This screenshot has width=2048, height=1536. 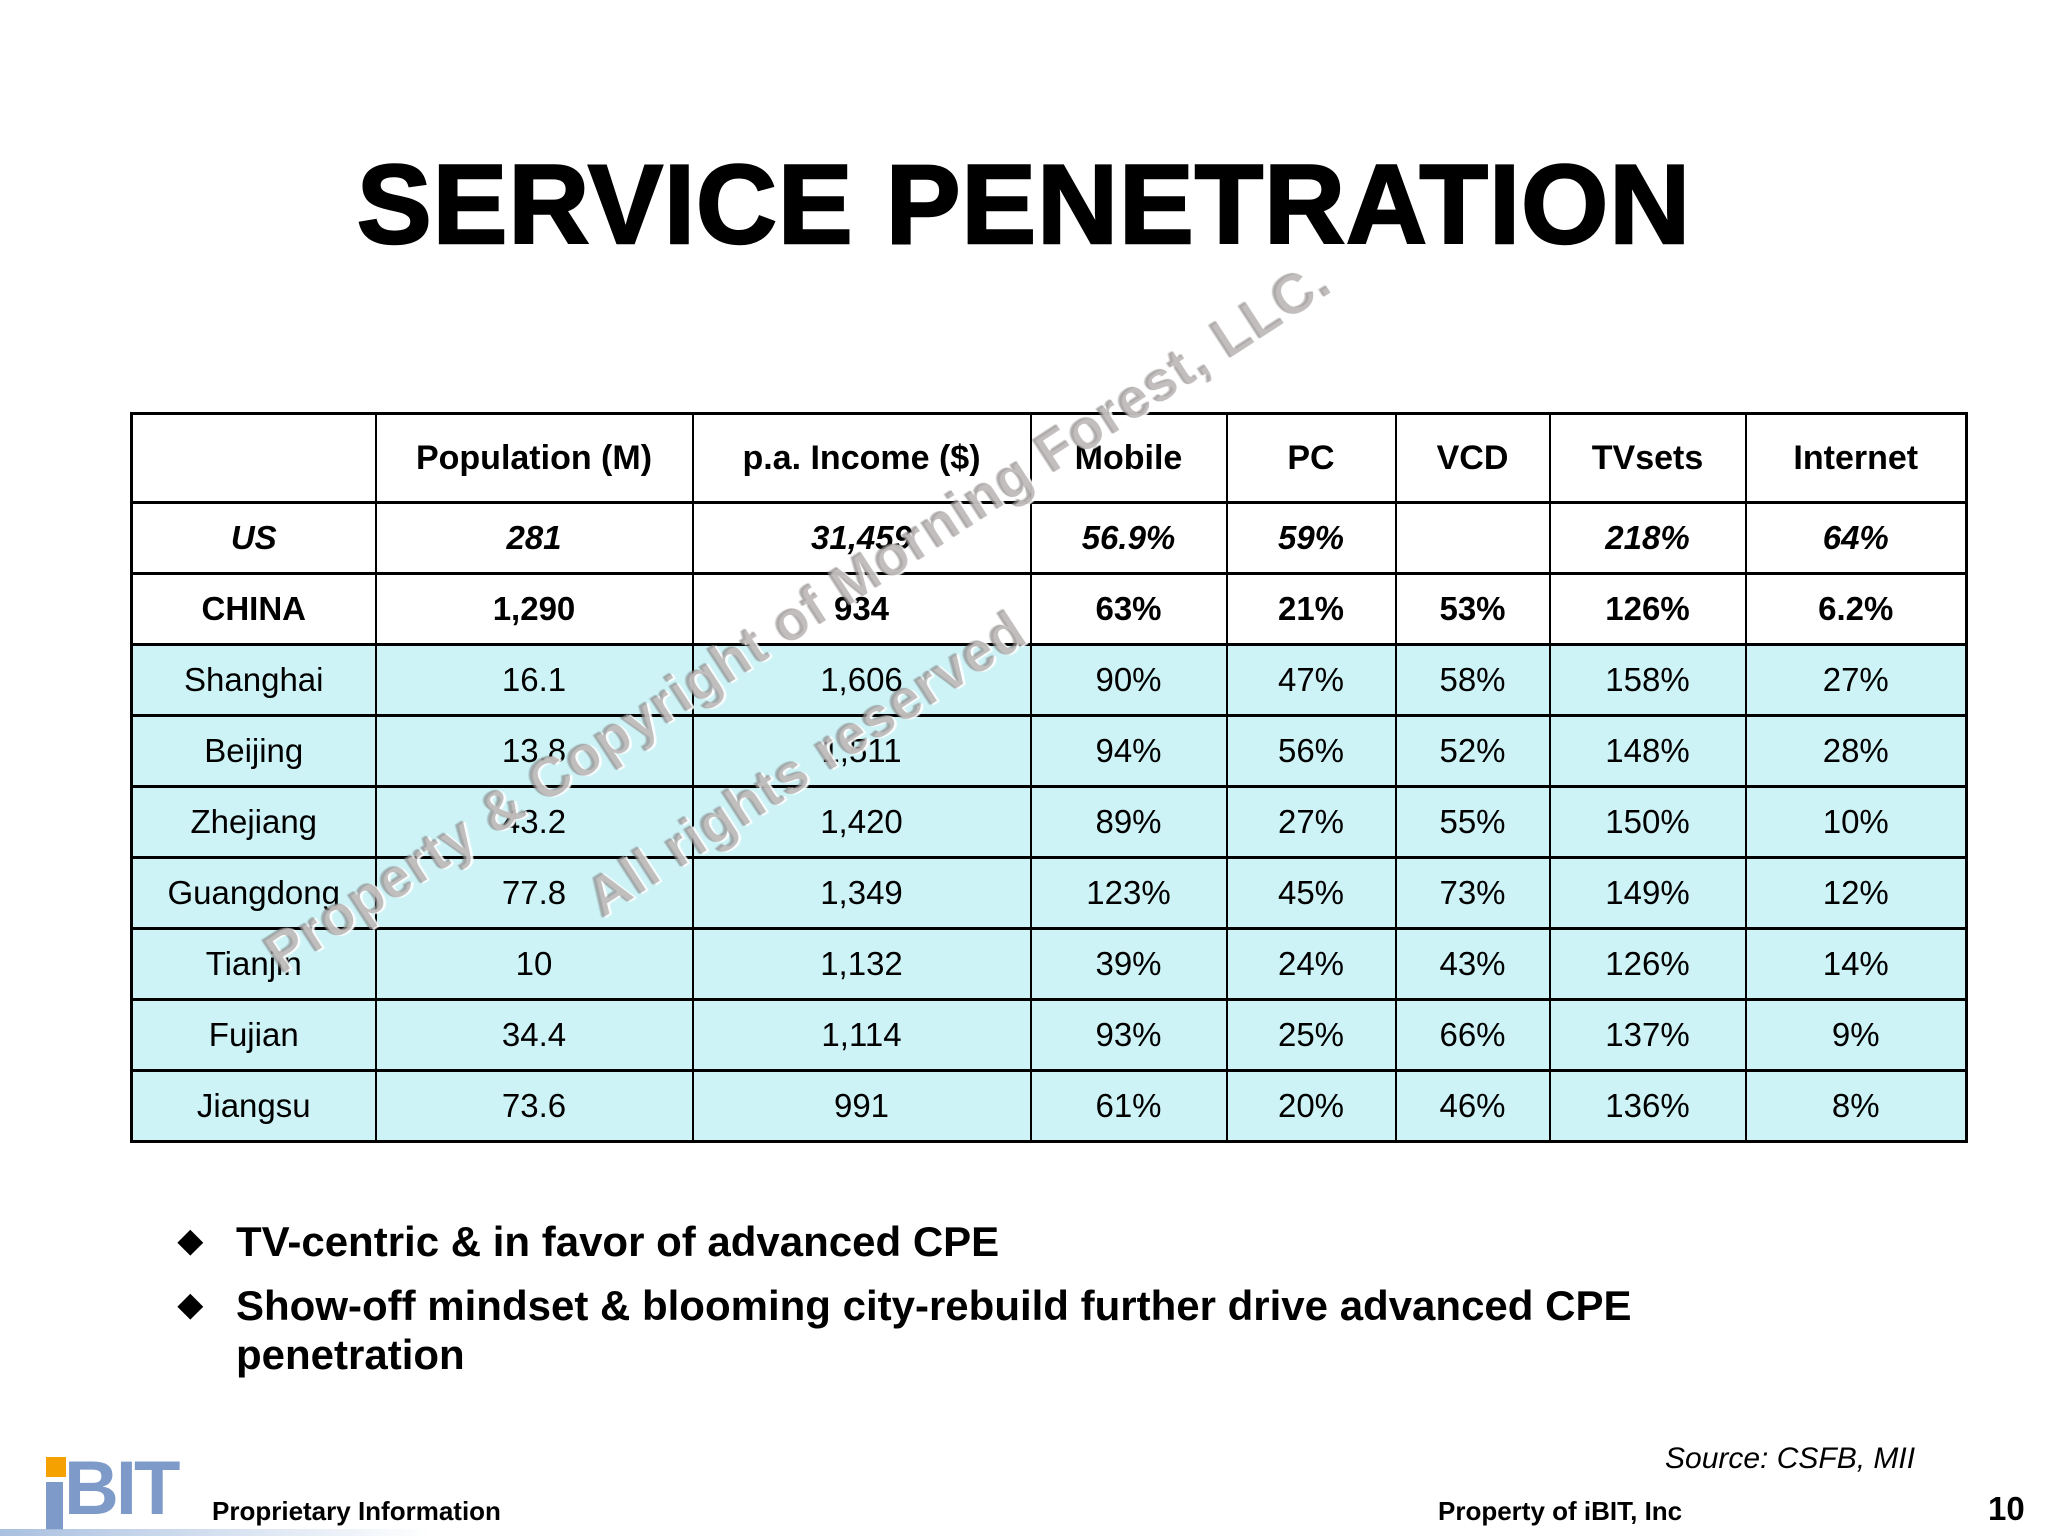 What do you see at coordinates (253, 964) in the screenshot?
I see `row-label: Tianjin` at bounding box center [253, 964].